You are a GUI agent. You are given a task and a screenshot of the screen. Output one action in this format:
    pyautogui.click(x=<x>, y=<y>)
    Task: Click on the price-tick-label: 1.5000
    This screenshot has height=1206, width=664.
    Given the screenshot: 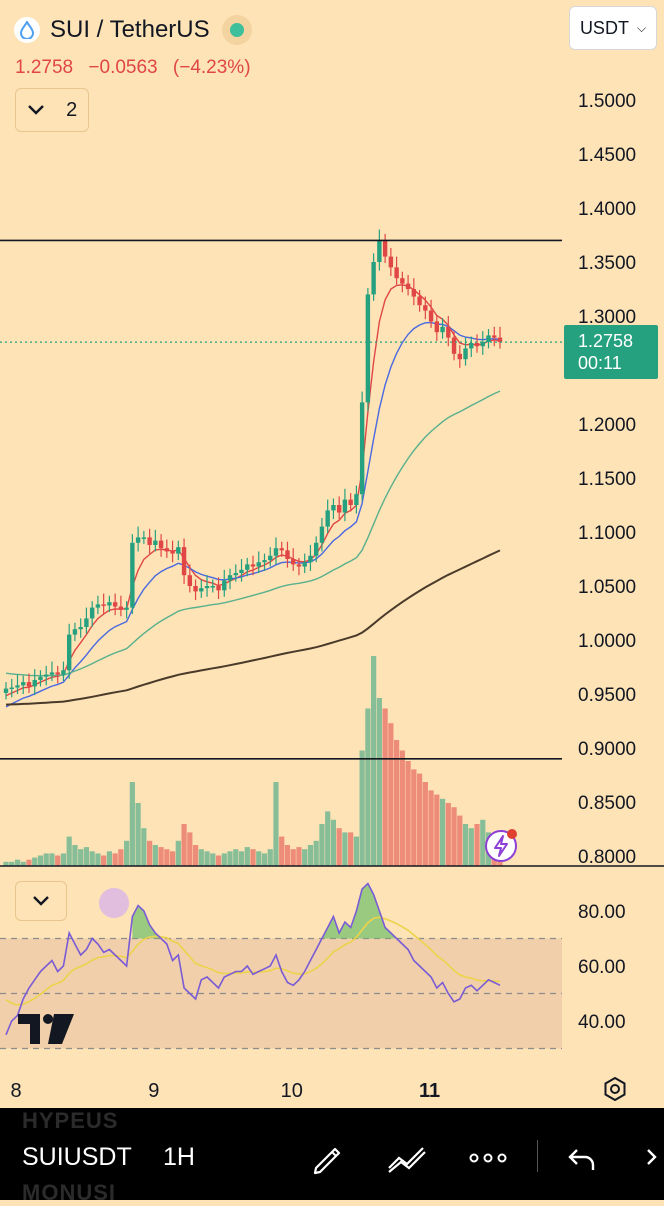 What is the action you would take?
    pyautogui.click(x=607, y=101)
    